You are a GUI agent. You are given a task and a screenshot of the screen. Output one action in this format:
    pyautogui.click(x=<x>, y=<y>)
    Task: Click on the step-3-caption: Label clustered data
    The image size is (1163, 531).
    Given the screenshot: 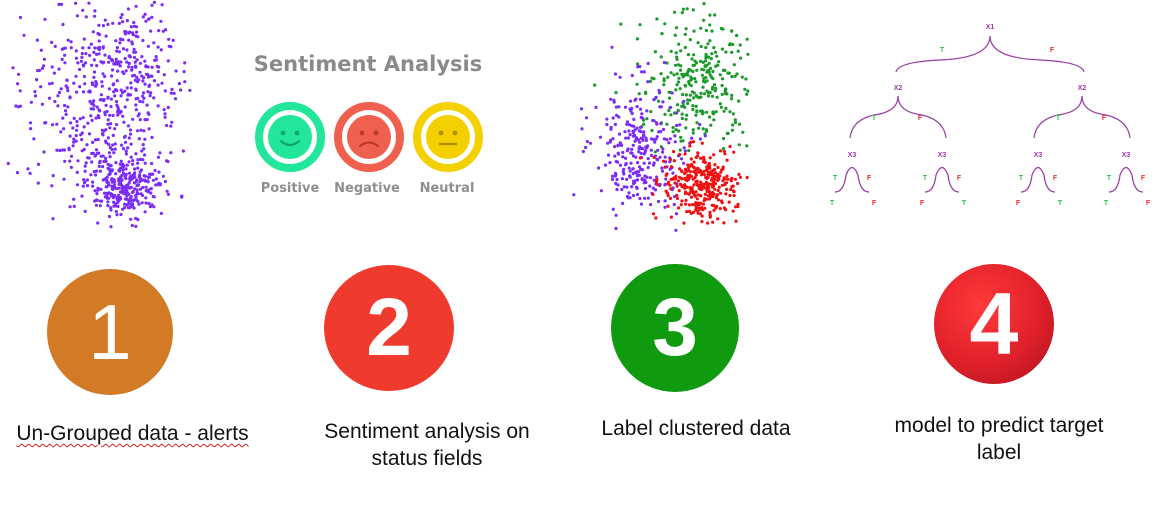 What is the action you would take?
    pyautogui.click(x=696, y=428)
    